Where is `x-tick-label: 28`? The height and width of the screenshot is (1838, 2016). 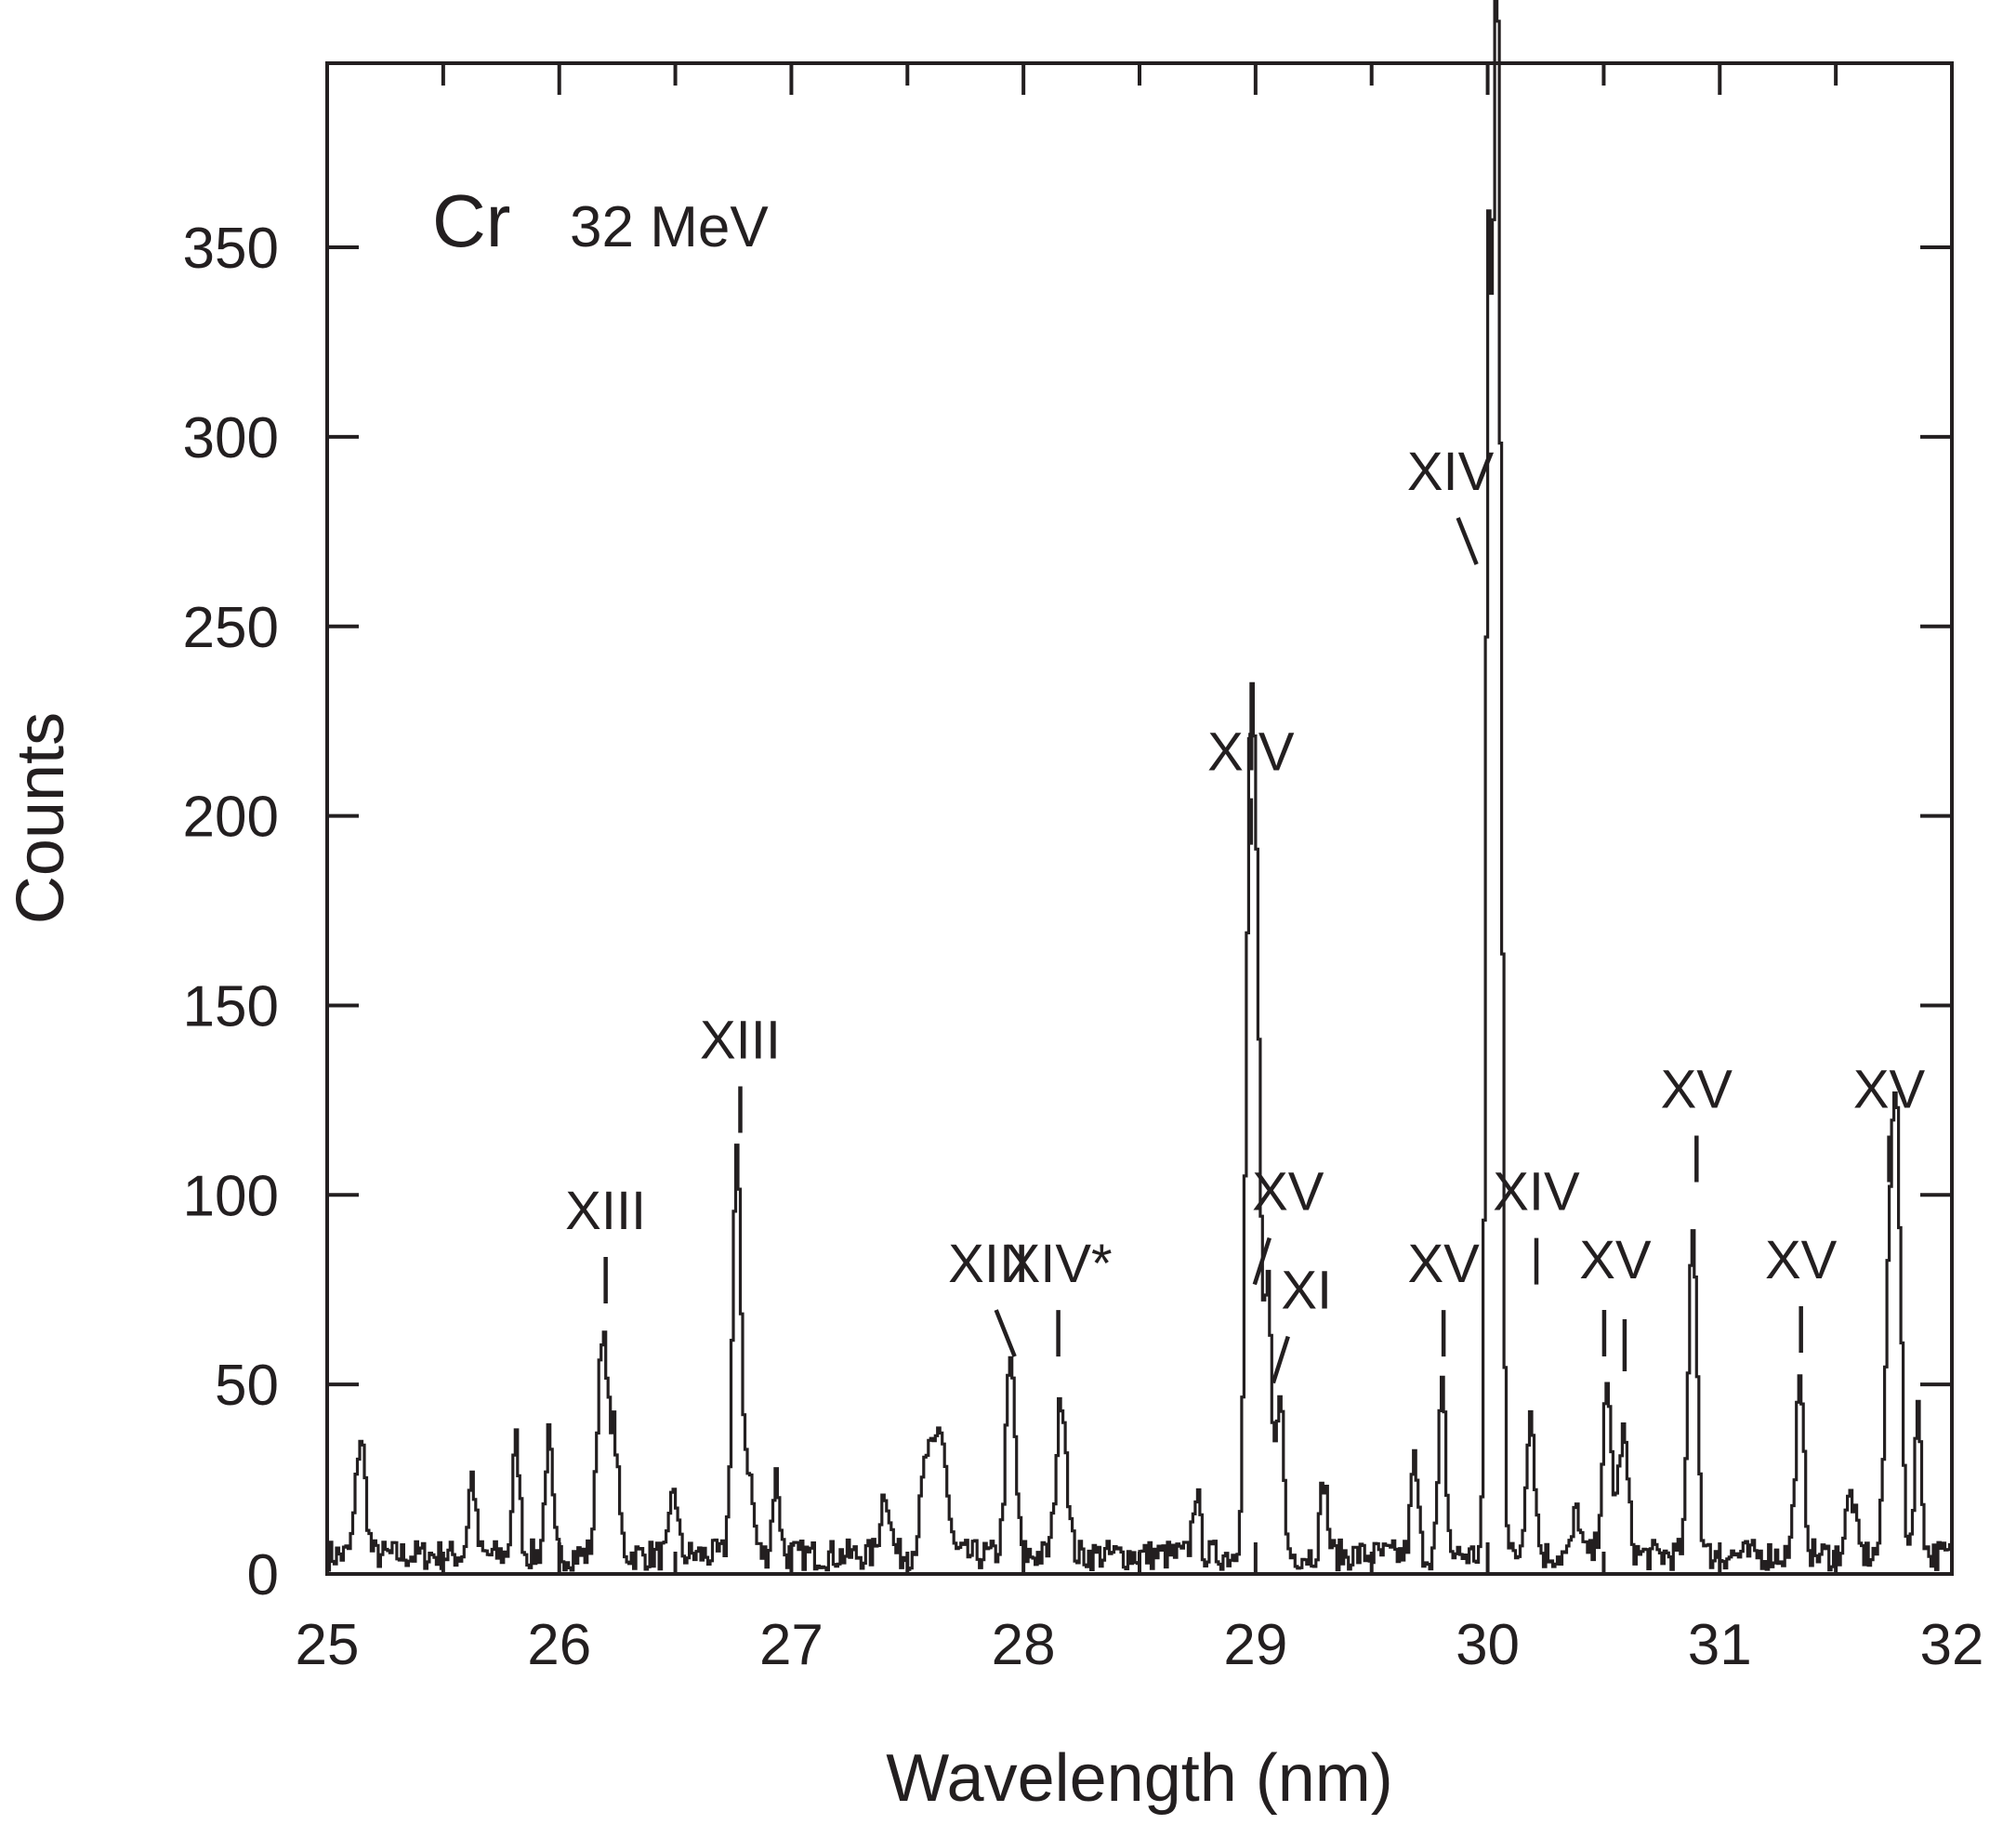
x-tick-label: 28 is located at coordinates (1024, 1645).